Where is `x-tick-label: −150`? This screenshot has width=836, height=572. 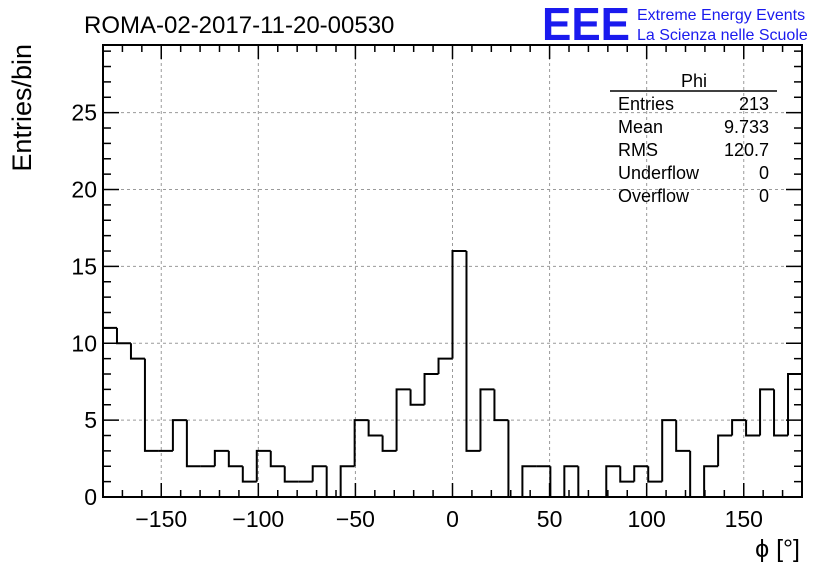 x-tick-label: −150 is located at coordinates (161, 519).